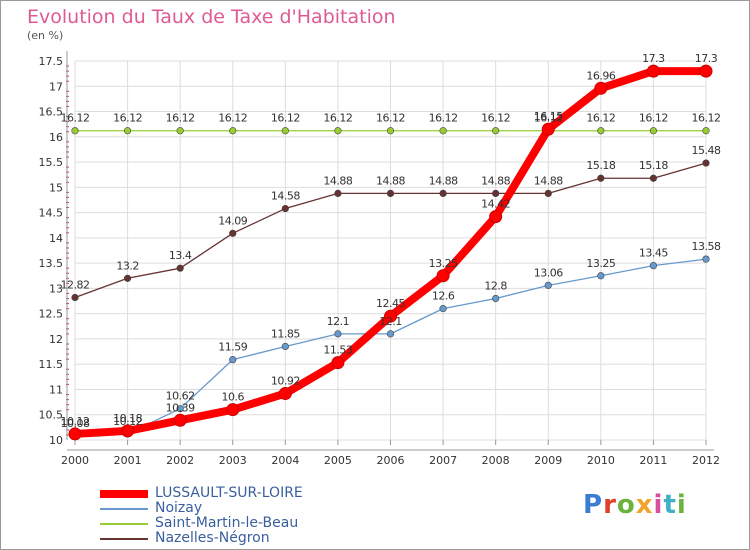  I want to click on data-label: 10.12, so click(75, 421).